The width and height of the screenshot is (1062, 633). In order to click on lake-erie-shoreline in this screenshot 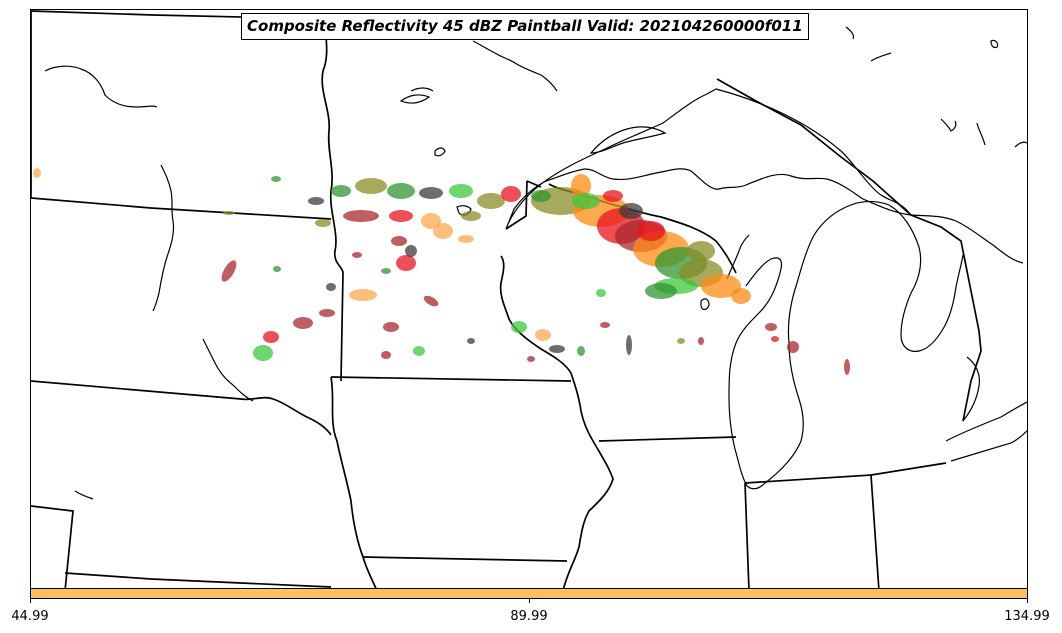, I will do `click(986, 431)`.